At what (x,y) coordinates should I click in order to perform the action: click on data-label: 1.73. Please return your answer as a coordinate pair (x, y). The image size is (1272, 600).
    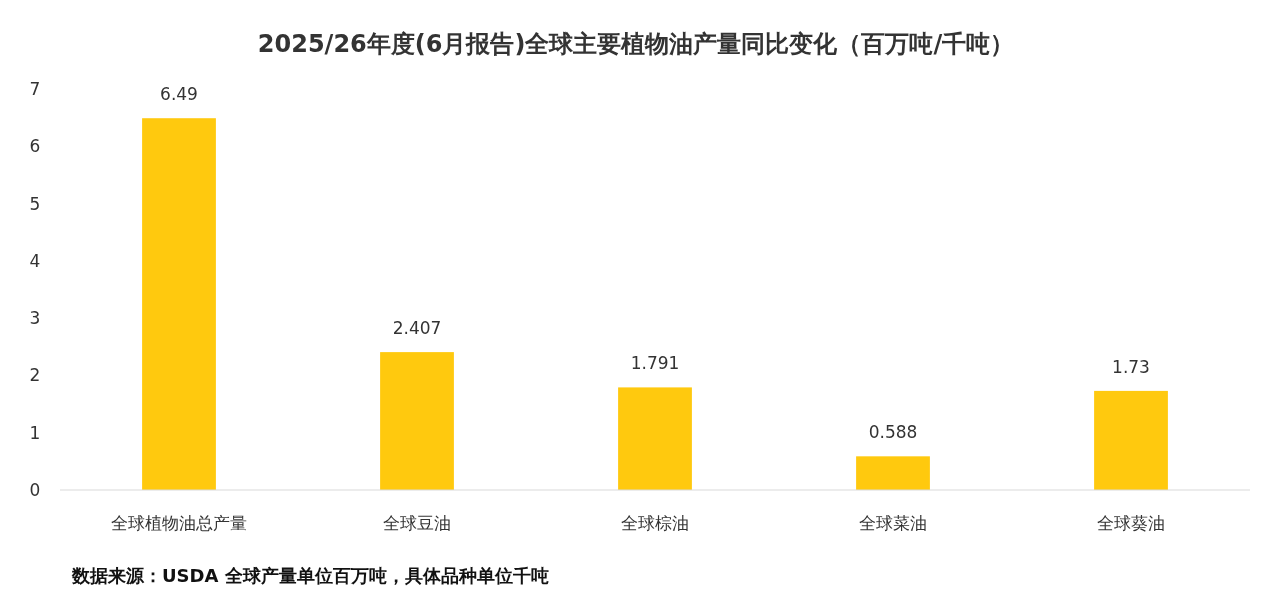
    Looking at the image, I should click on (1131, 366).